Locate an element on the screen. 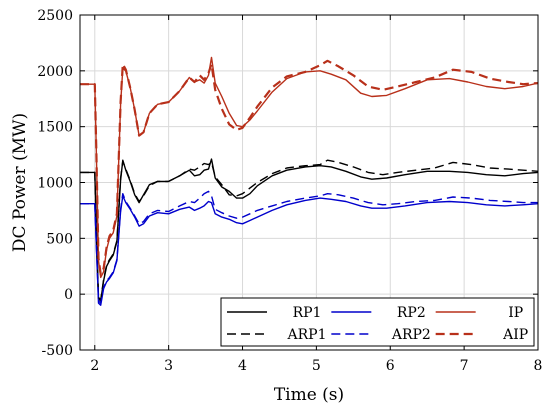 The width and height of the screenshot is (550, 410). legend-box is located at coordinates (377, 322).